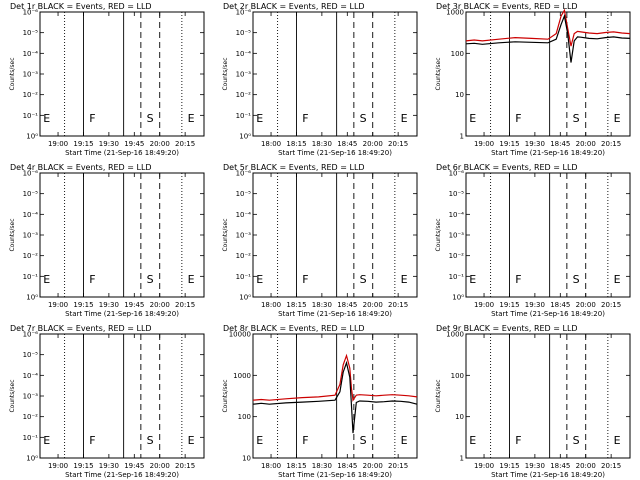 Image resolution: width=640 pixels, height=480 pixels. What do you see at coordinates (509, 305) in the screenshot?
I see `x-tick-label: 19:15` at bounding box center [509, 305].